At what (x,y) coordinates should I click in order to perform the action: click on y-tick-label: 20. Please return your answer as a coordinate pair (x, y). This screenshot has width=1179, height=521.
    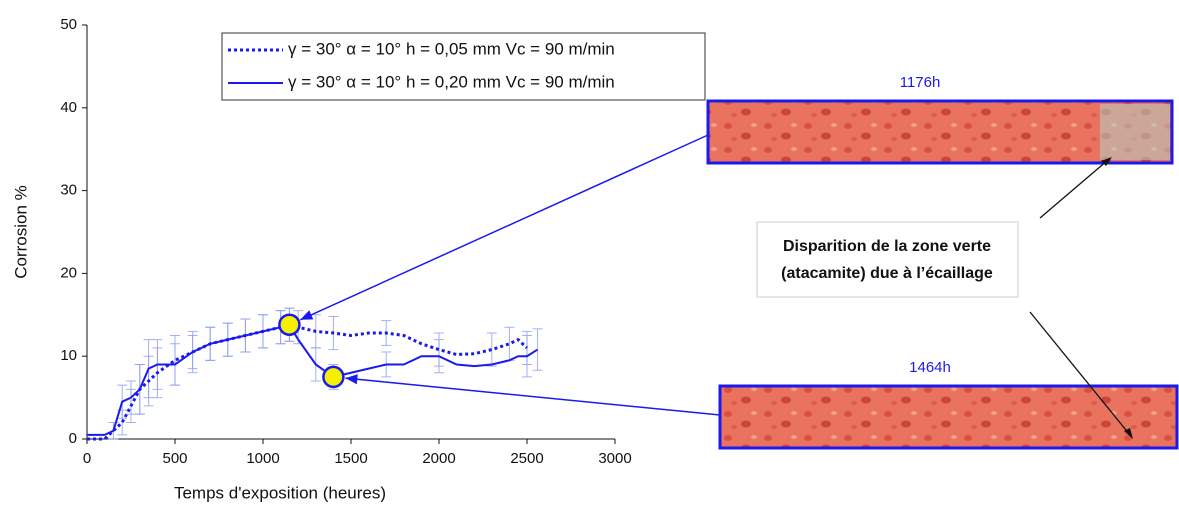
    Looking at the image, I should click on (68, 272).